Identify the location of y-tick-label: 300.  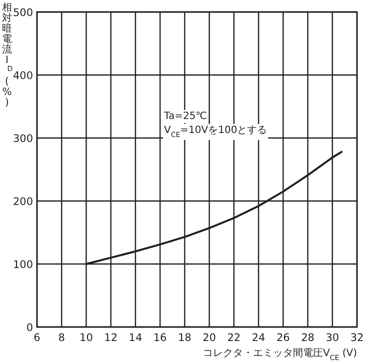
(22, 139).